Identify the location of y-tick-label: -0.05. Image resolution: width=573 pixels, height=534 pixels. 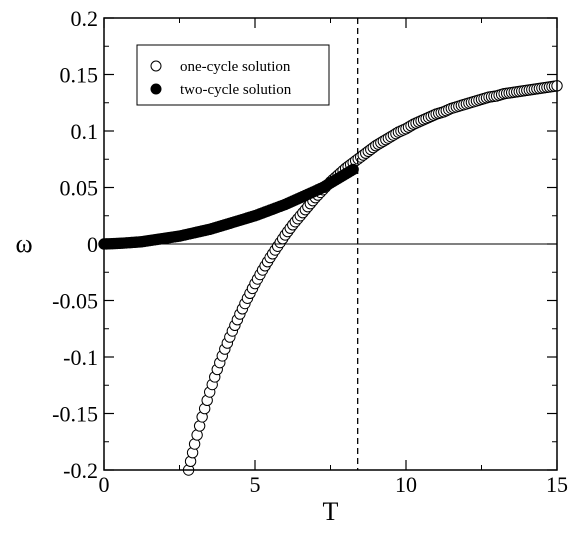
(75, 301).